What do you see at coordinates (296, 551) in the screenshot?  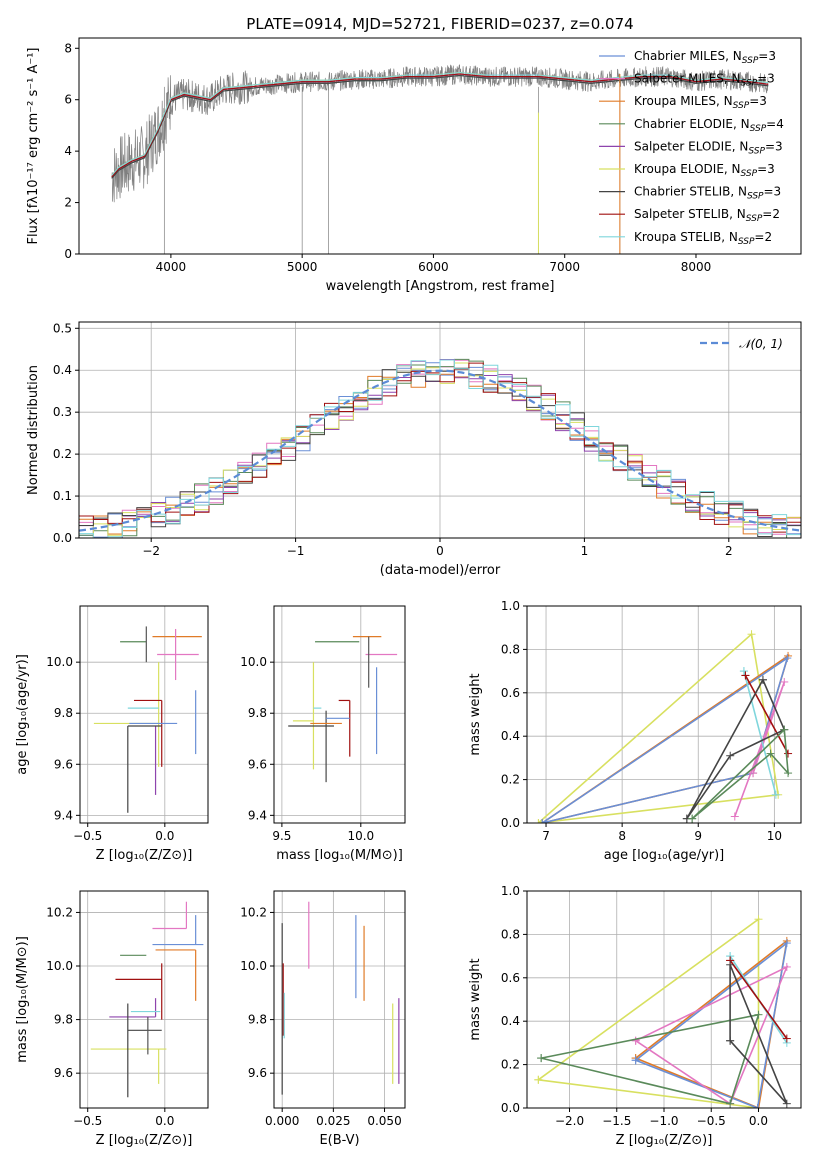 I see `x-tick-label: −1` at bounding box center [296, 551].